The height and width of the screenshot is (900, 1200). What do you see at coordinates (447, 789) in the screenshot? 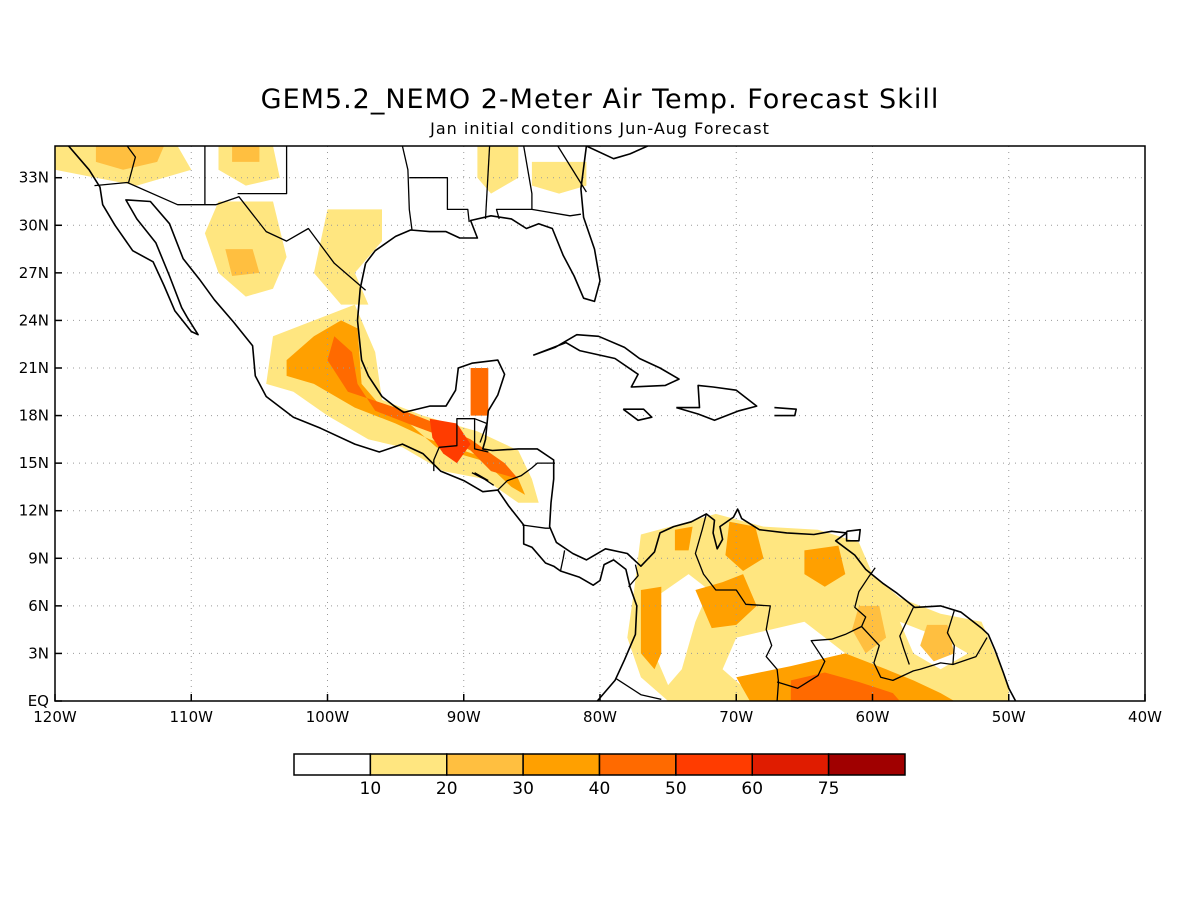
I see `colorbar-label: 20` at bounding box center [447, 789].